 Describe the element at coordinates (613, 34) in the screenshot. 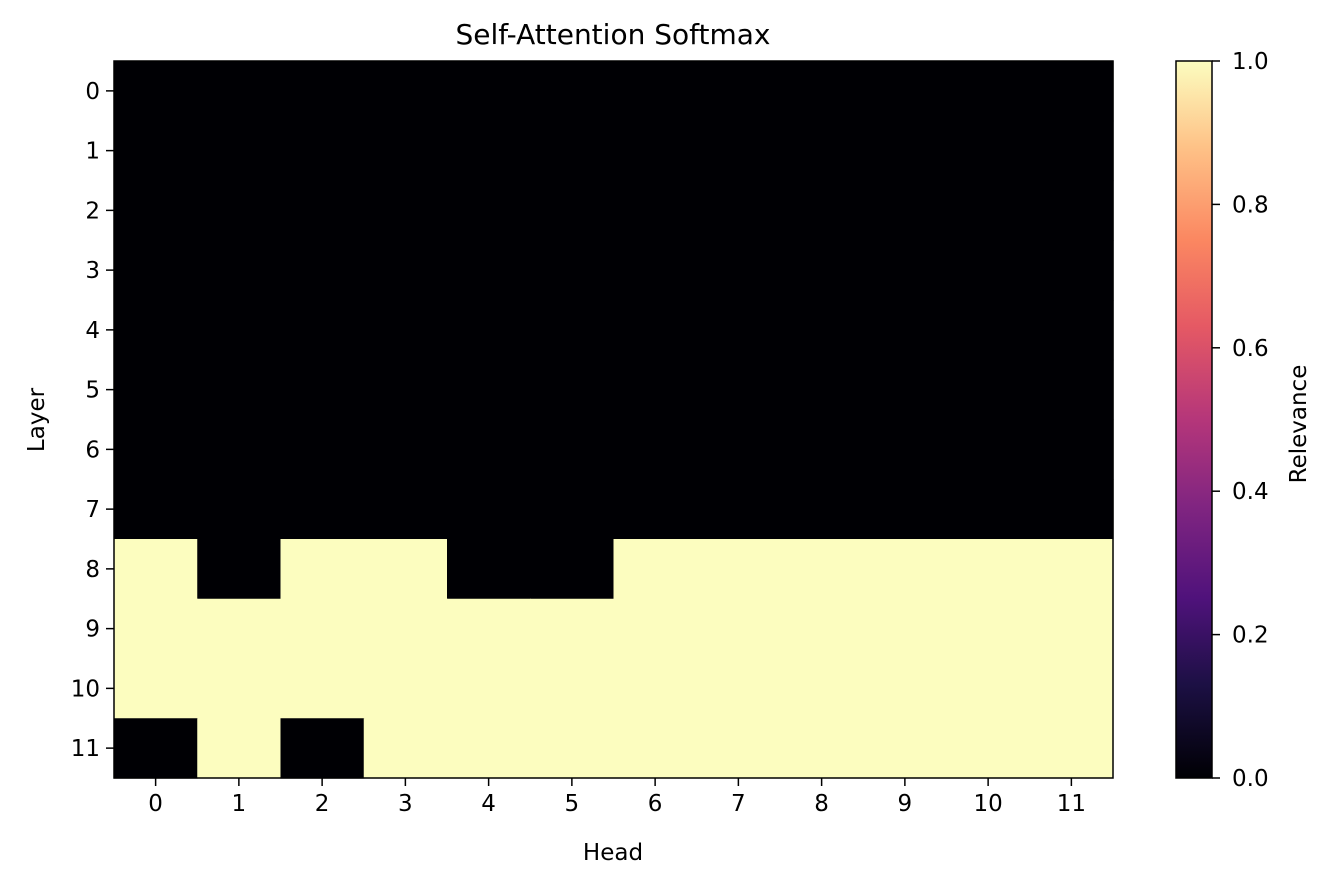

I see `chart-title: Self-Attention Softmax` at that location.